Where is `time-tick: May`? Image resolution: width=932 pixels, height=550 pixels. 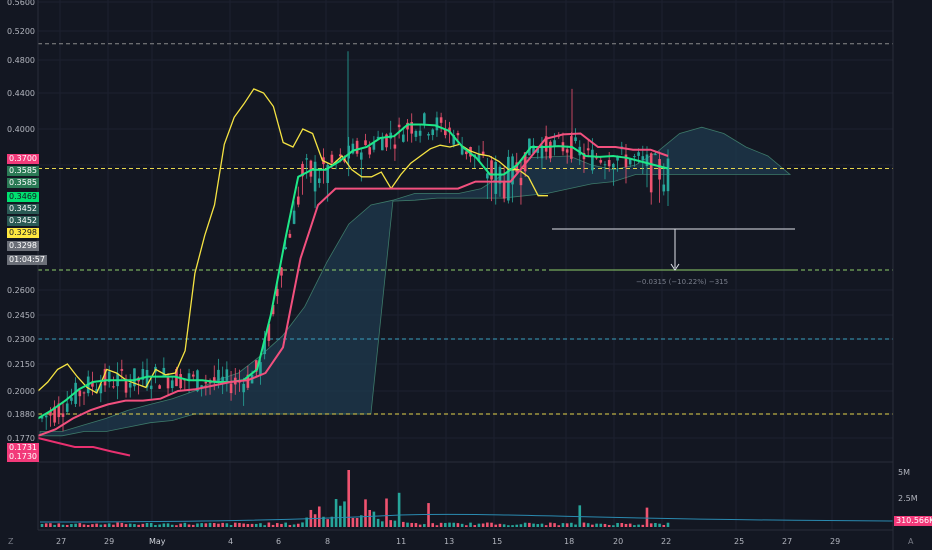 time-tick: May is located at coordinates (157, 541).